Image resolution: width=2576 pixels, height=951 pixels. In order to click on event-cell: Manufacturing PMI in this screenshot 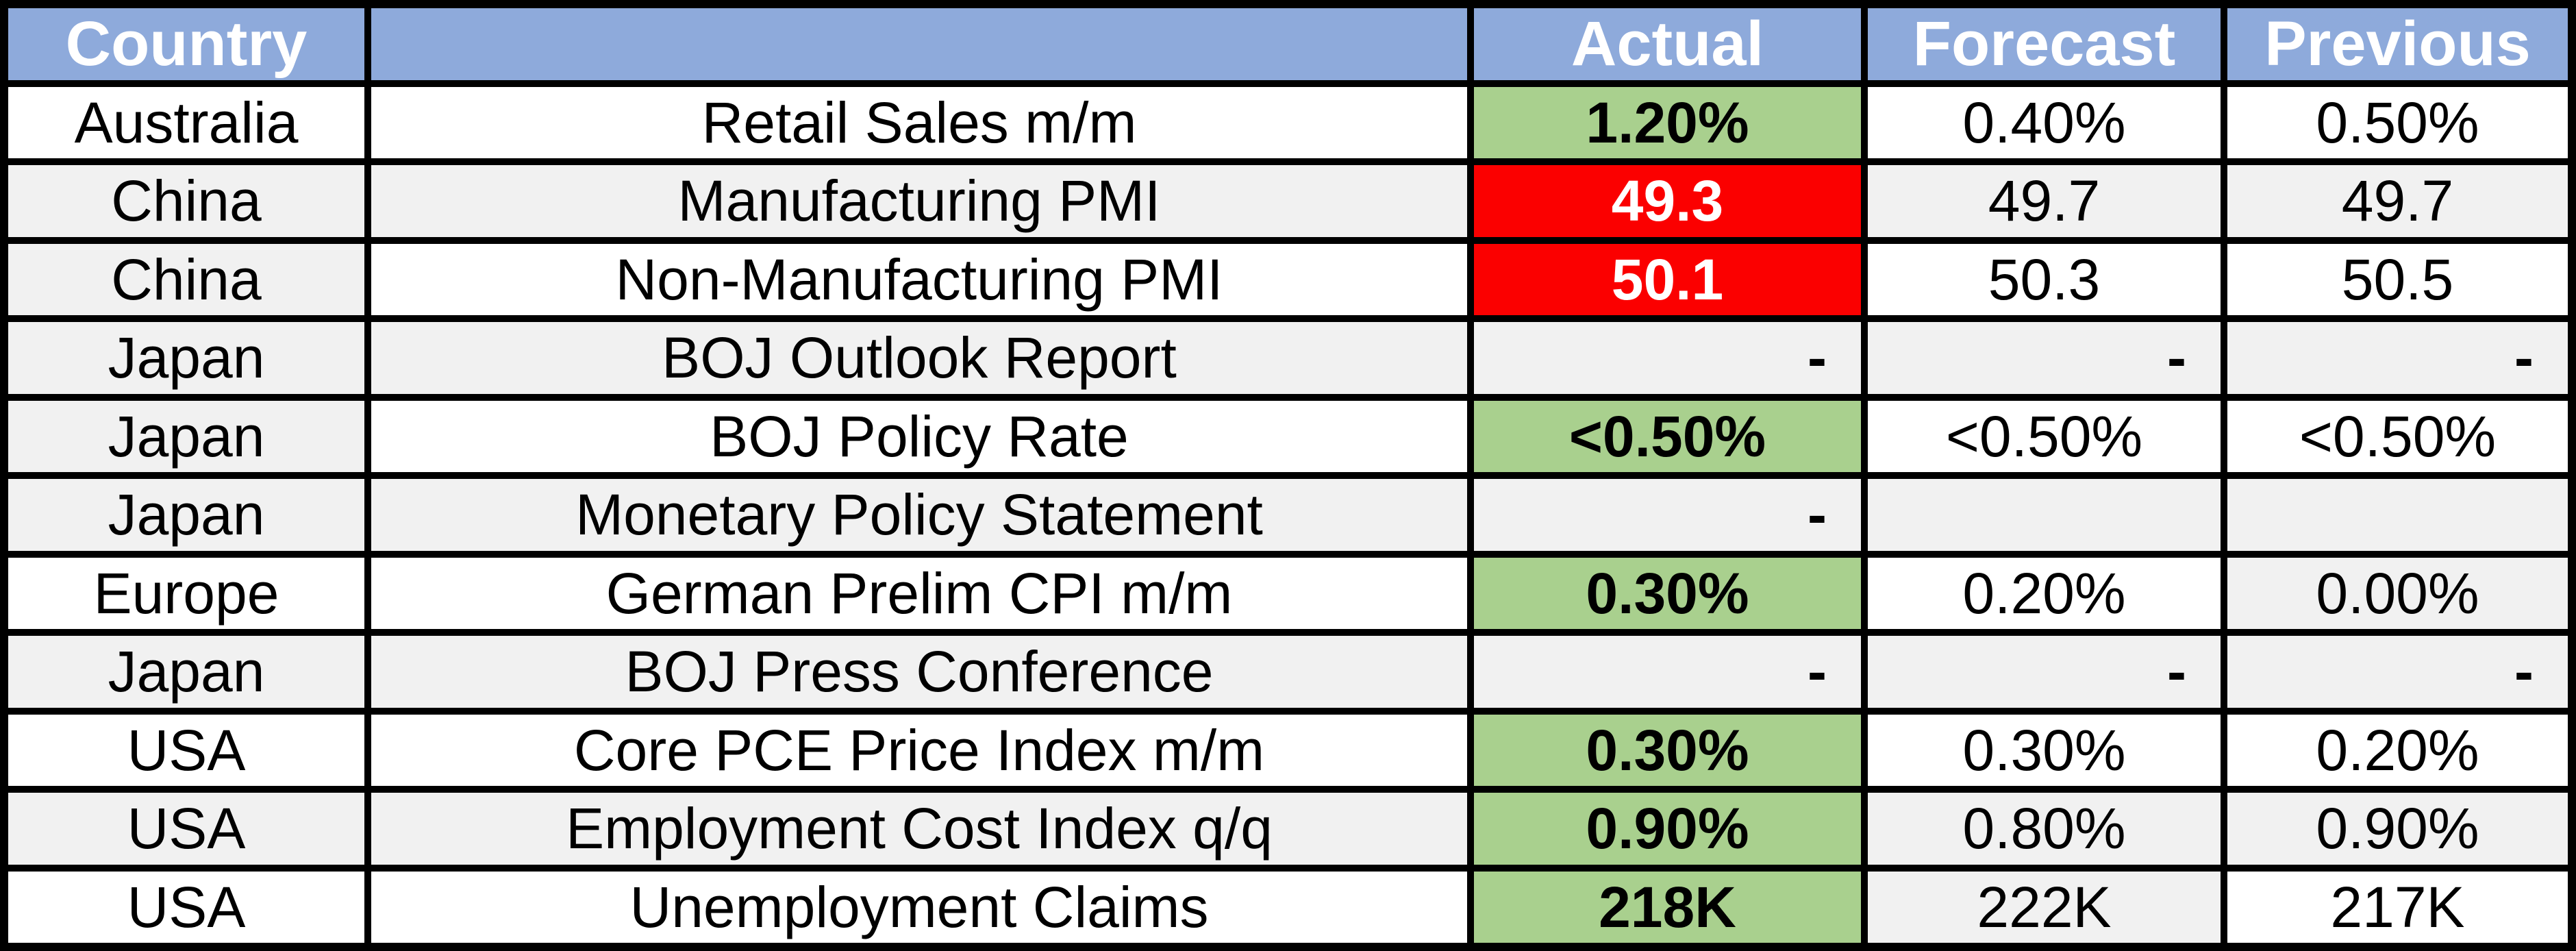, I will do `click(919, 201)`.